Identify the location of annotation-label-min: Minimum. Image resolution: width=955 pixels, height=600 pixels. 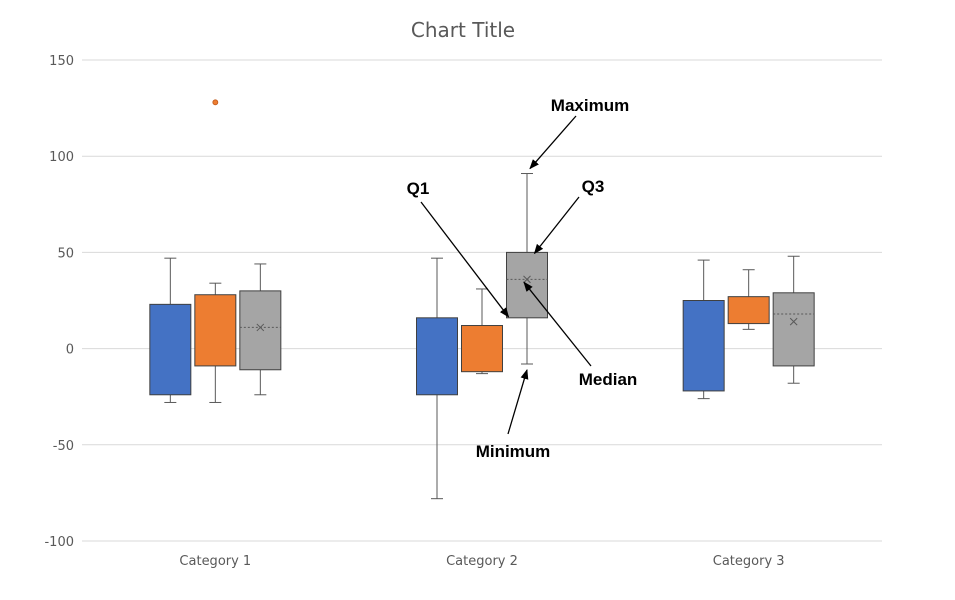
(513, 451).